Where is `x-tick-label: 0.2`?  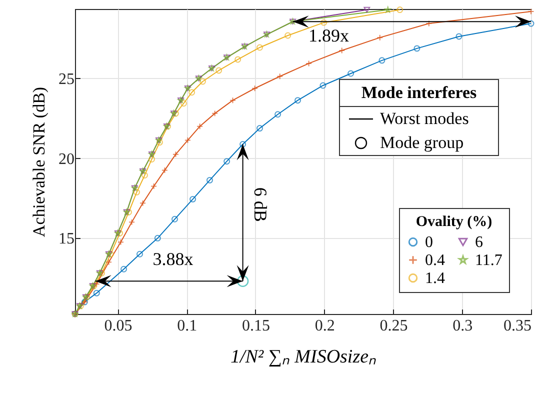 x-tick-label: 0.2 is located at coordinates (324, 326).